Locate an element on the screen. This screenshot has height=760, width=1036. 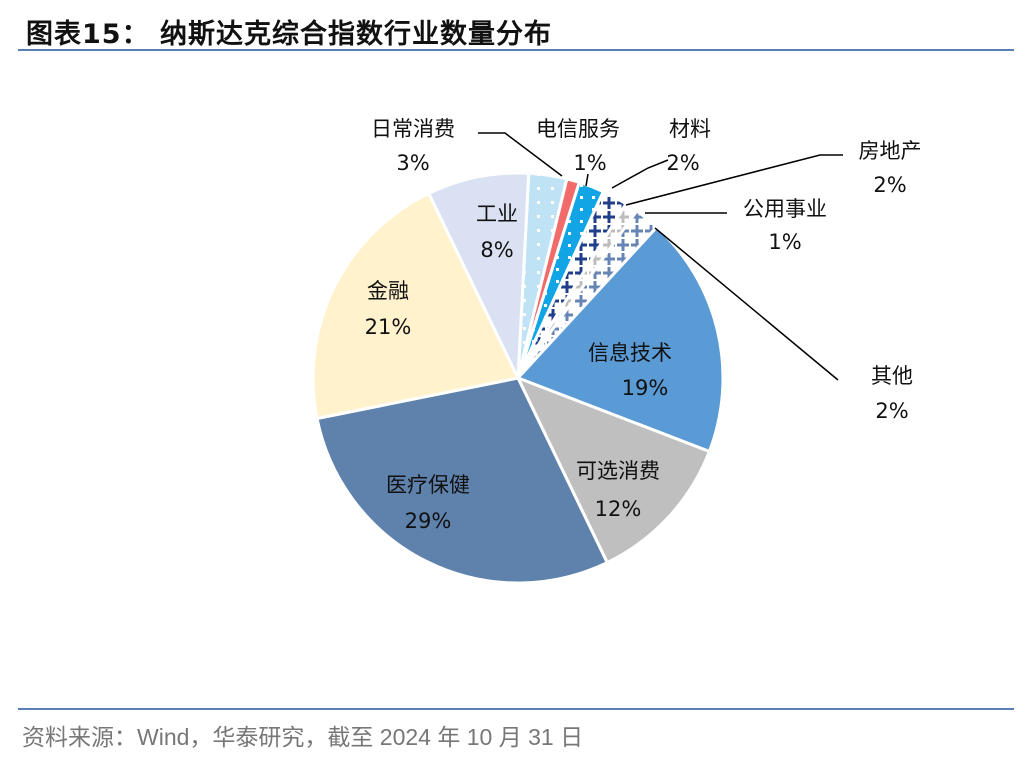
slice-label-3: 房地产 is located at coordinates (890, 151).